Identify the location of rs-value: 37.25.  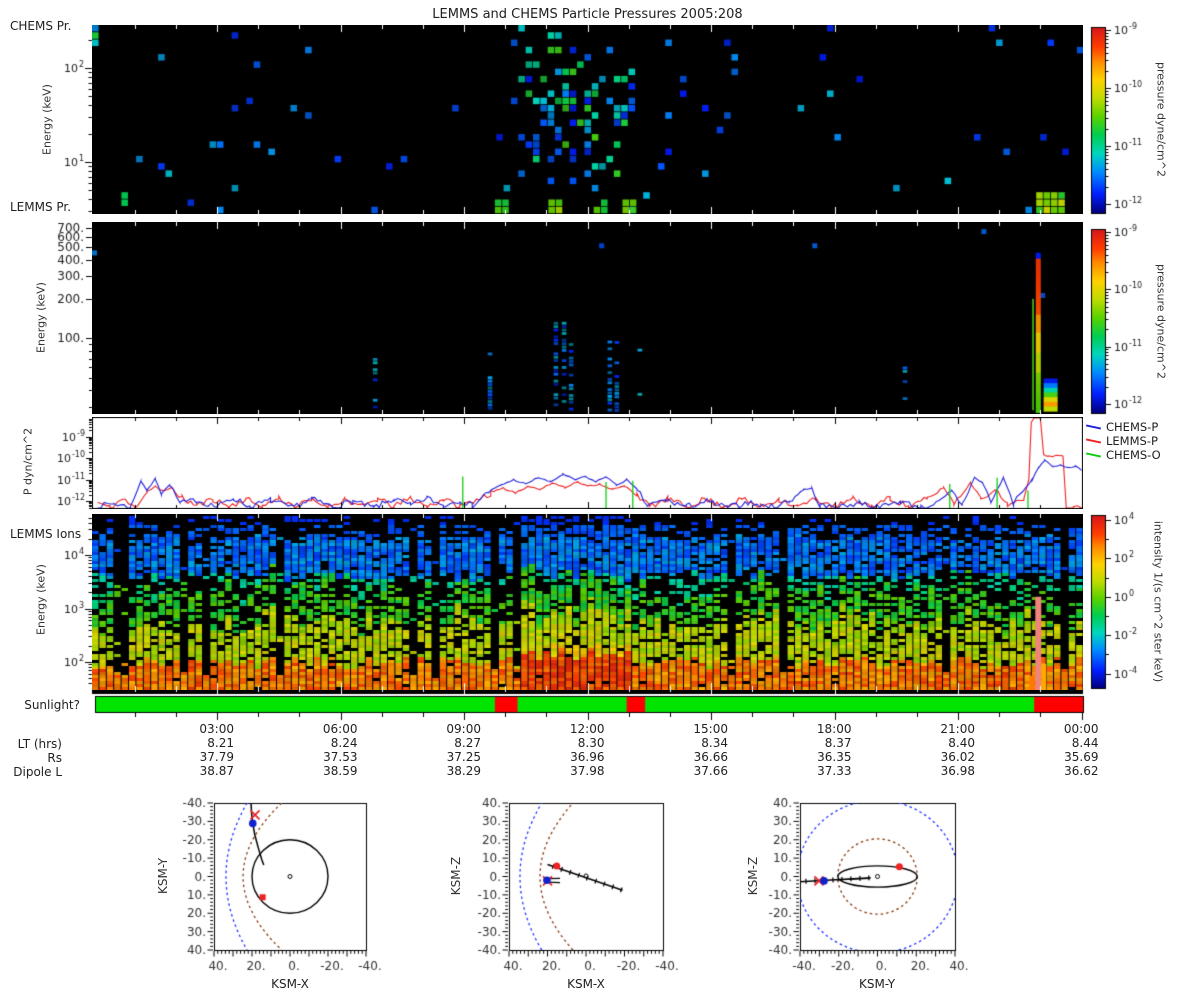
(463, 757).